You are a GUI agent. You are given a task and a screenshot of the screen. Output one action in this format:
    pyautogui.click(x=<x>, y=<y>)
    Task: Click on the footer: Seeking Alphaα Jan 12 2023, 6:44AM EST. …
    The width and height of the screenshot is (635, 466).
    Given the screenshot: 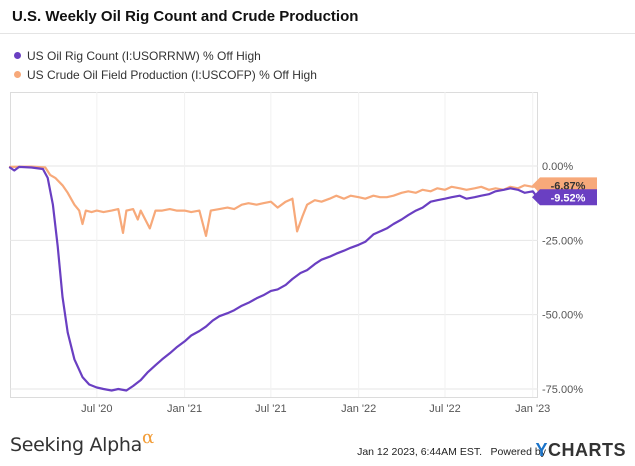 What is the action you would take?
    pyautogui.click(x=317, y=446)
    